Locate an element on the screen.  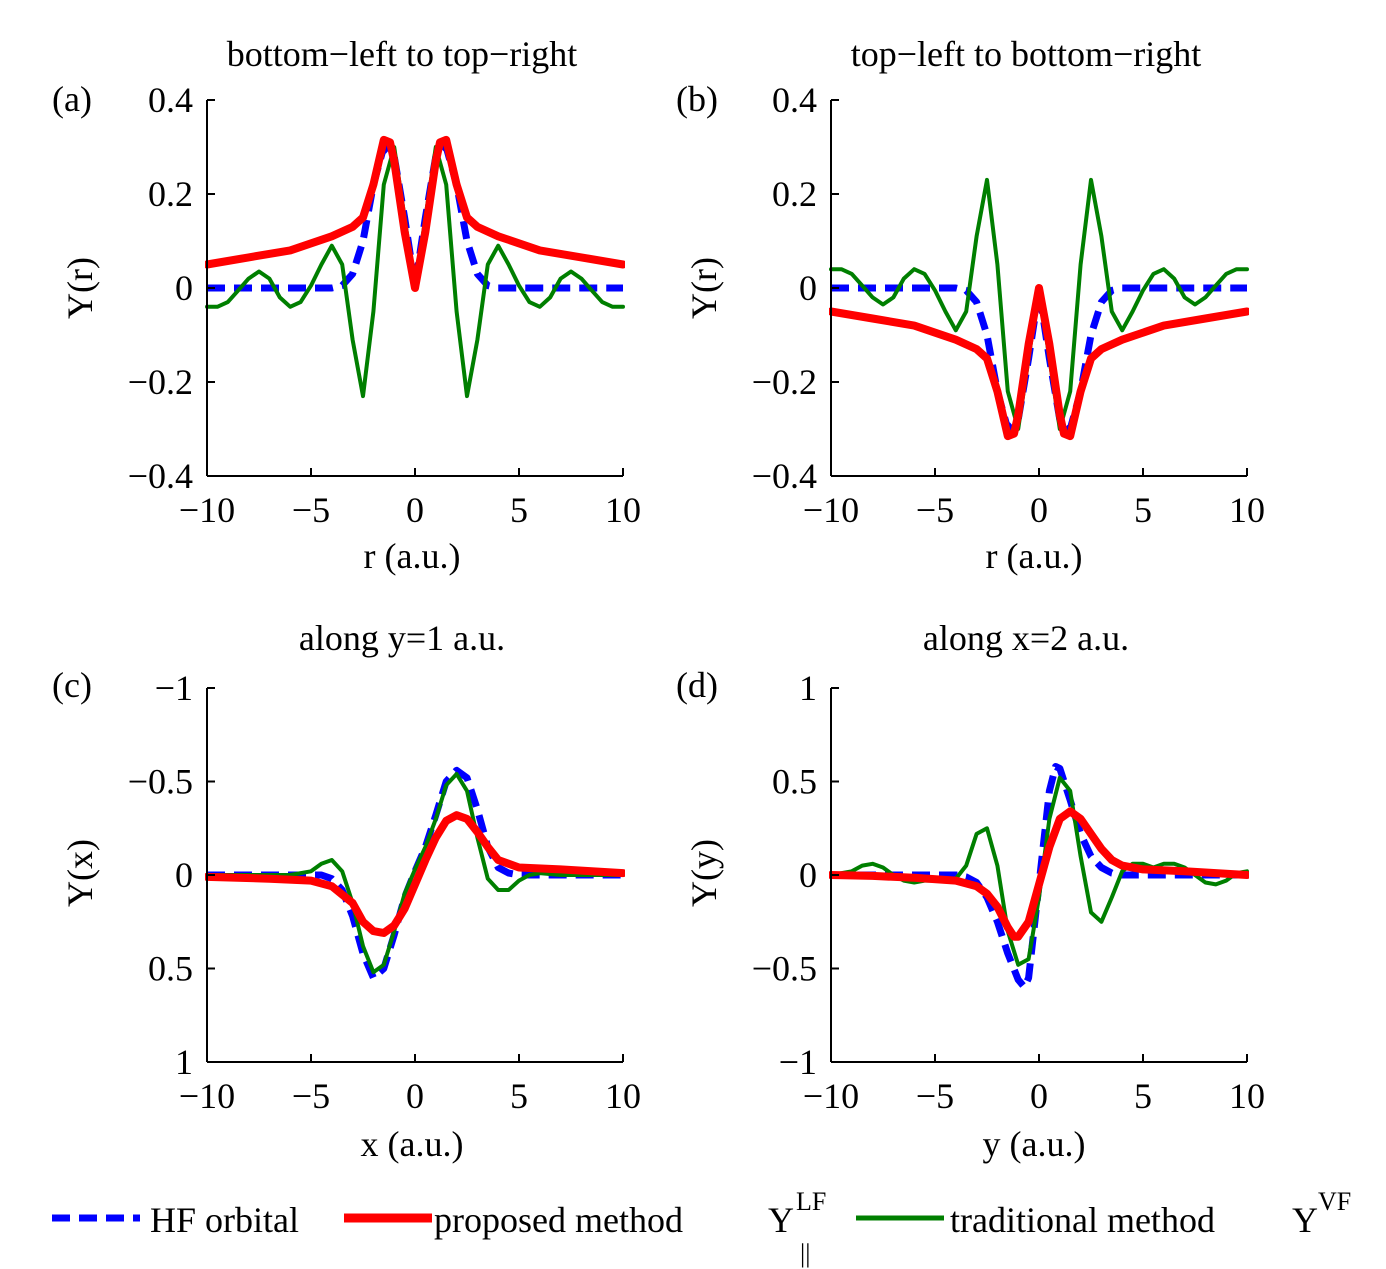
legend-proposed-superscript: LF is located at coordinates (811, 1201).